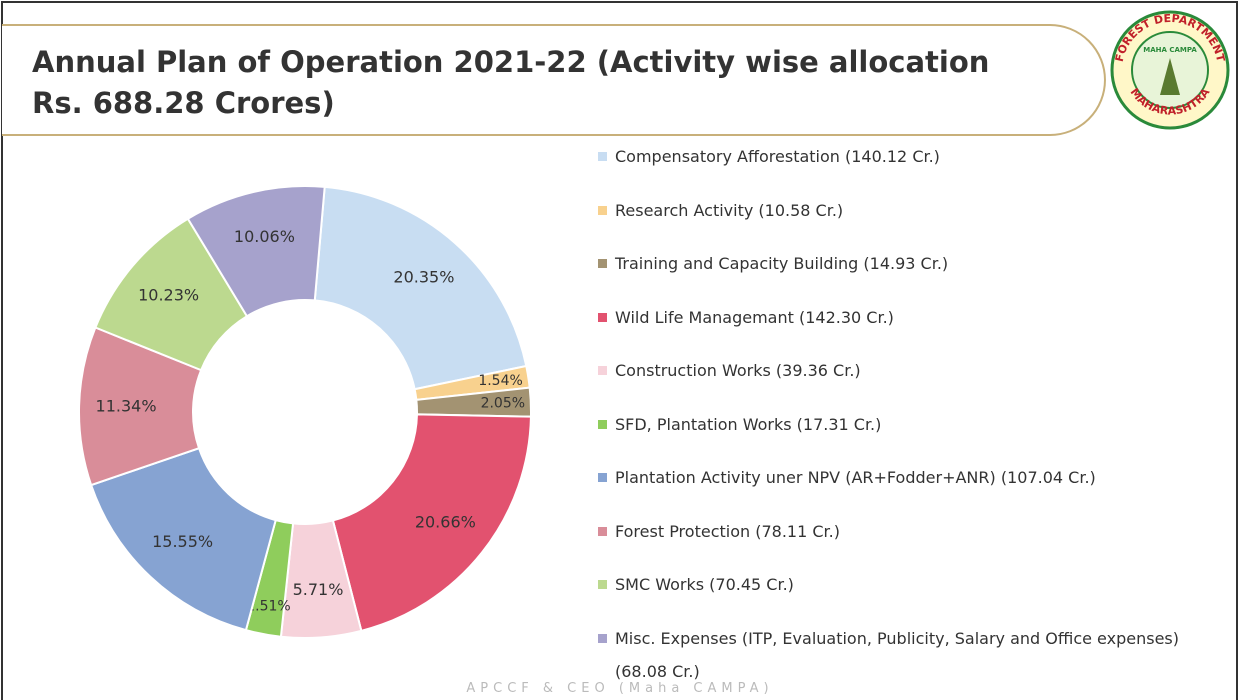 This screenshot has width=1239, height=700. I want to click on legend-item: Compensatory Afforestation (140.12 Cr.), so click(903, 167).